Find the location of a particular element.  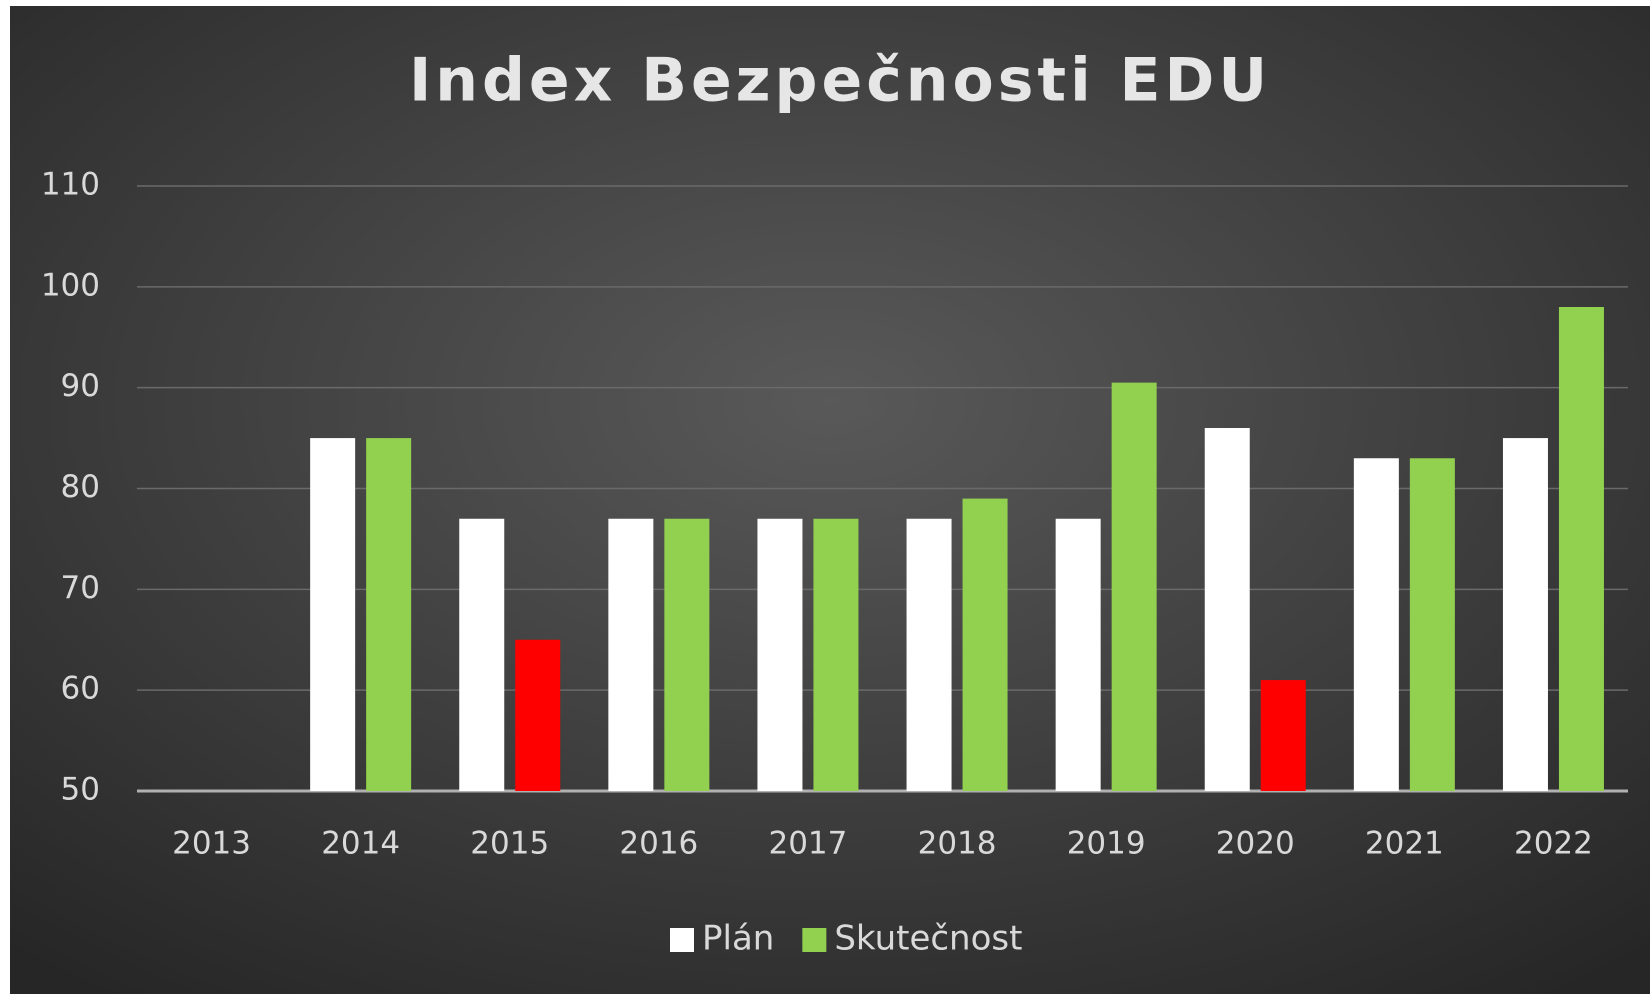

x-tick-label: 2018 is located at coordinates (957, 844).